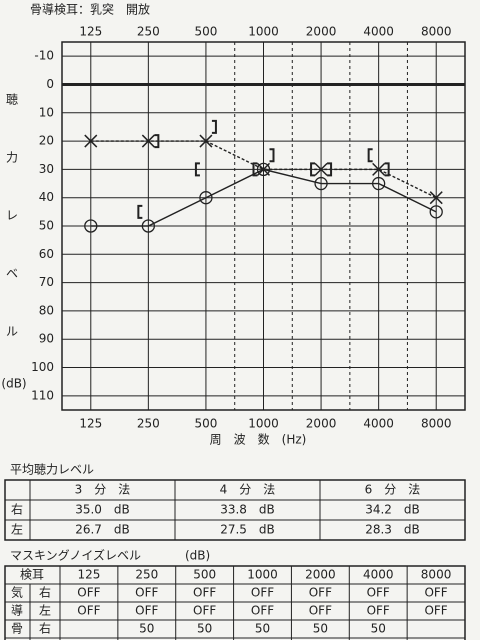 The width and height of the screenshot is (480, 640). I want to click on x-tick-label-top: 4000, so click(378, 32).